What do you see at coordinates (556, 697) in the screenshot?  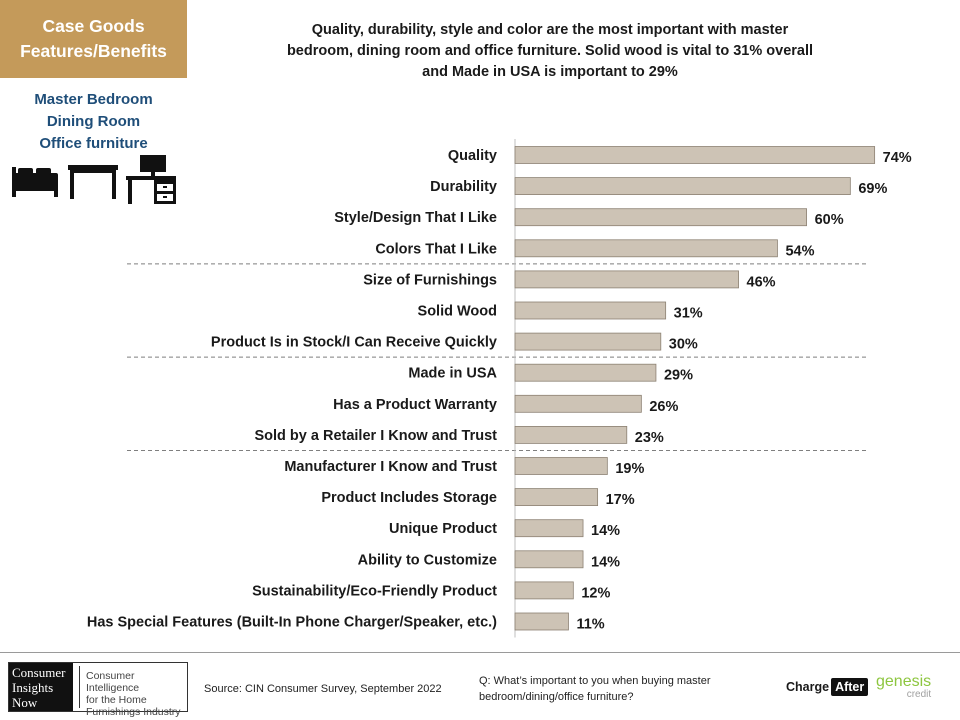 I see `survey-question-line-2: bedroom/dining/office furniture?` at bounding box center [556, 697].